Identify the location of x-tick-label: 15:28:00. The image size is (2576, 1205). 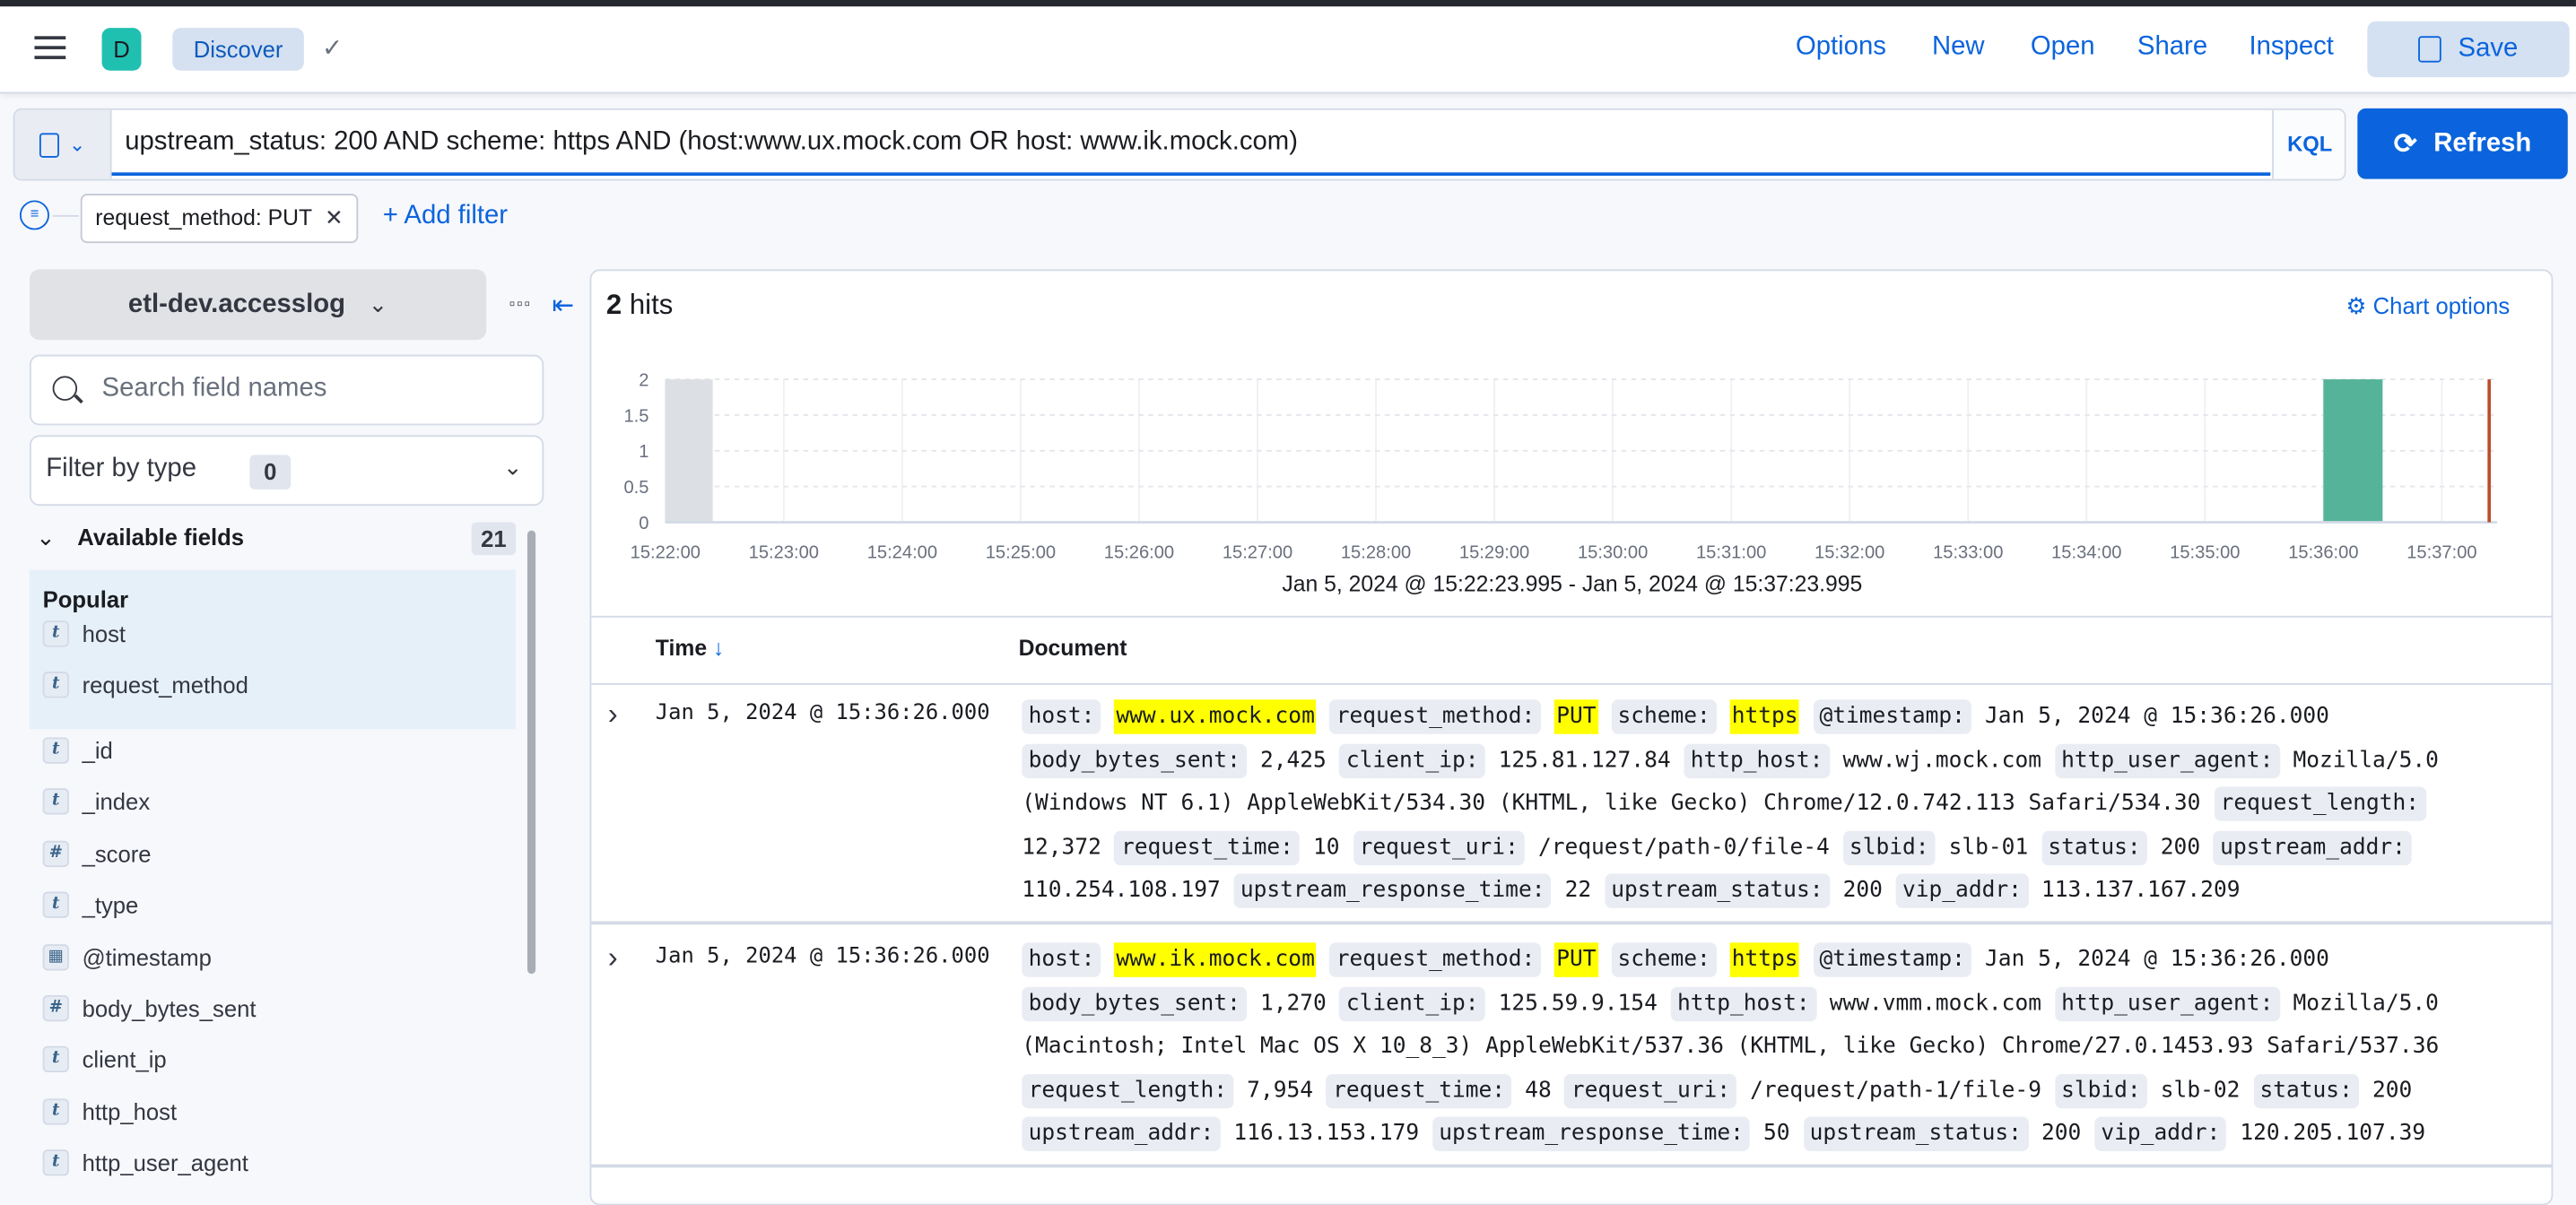
(1376, 553).